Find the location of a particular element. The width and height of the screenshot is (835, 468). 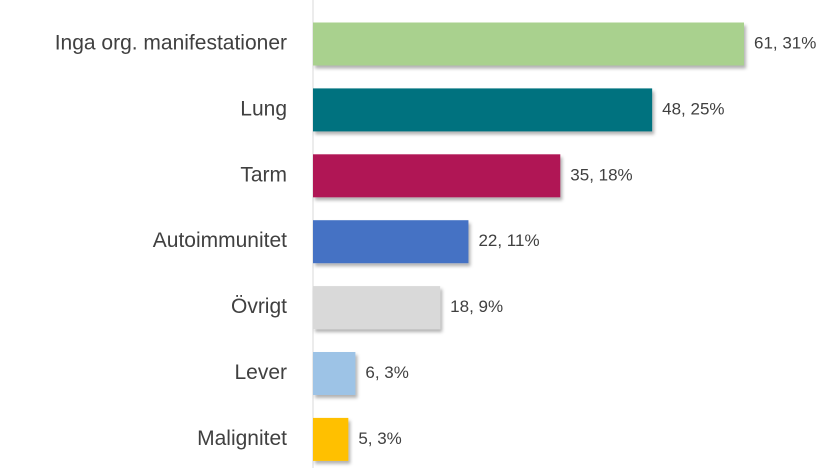

value-label: 6, 3% is located at coordinates (386, 372).